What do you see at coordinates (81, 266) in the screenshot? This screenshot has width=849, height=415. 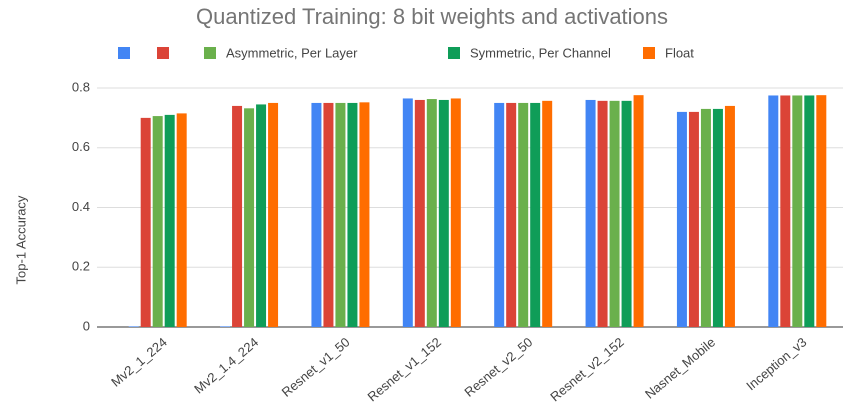 I see `y-tick-label: 0.2` at bounding box center [81, 266].